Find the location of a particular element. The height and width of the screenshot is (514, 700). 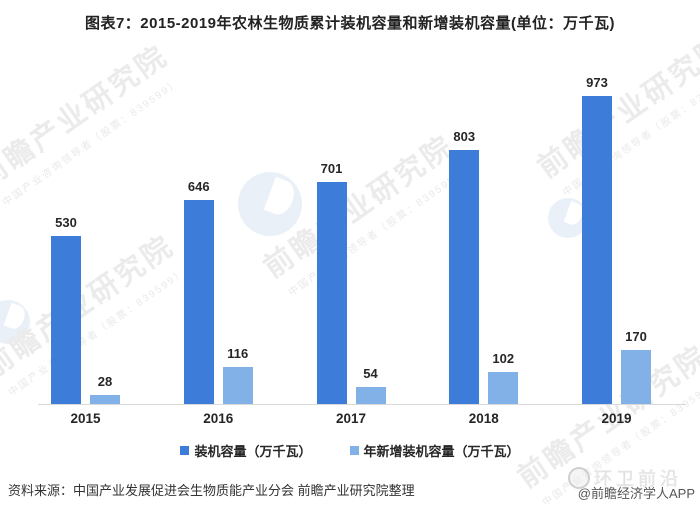

value-label-new-2018: 102 is located at coordinates (503, 358).